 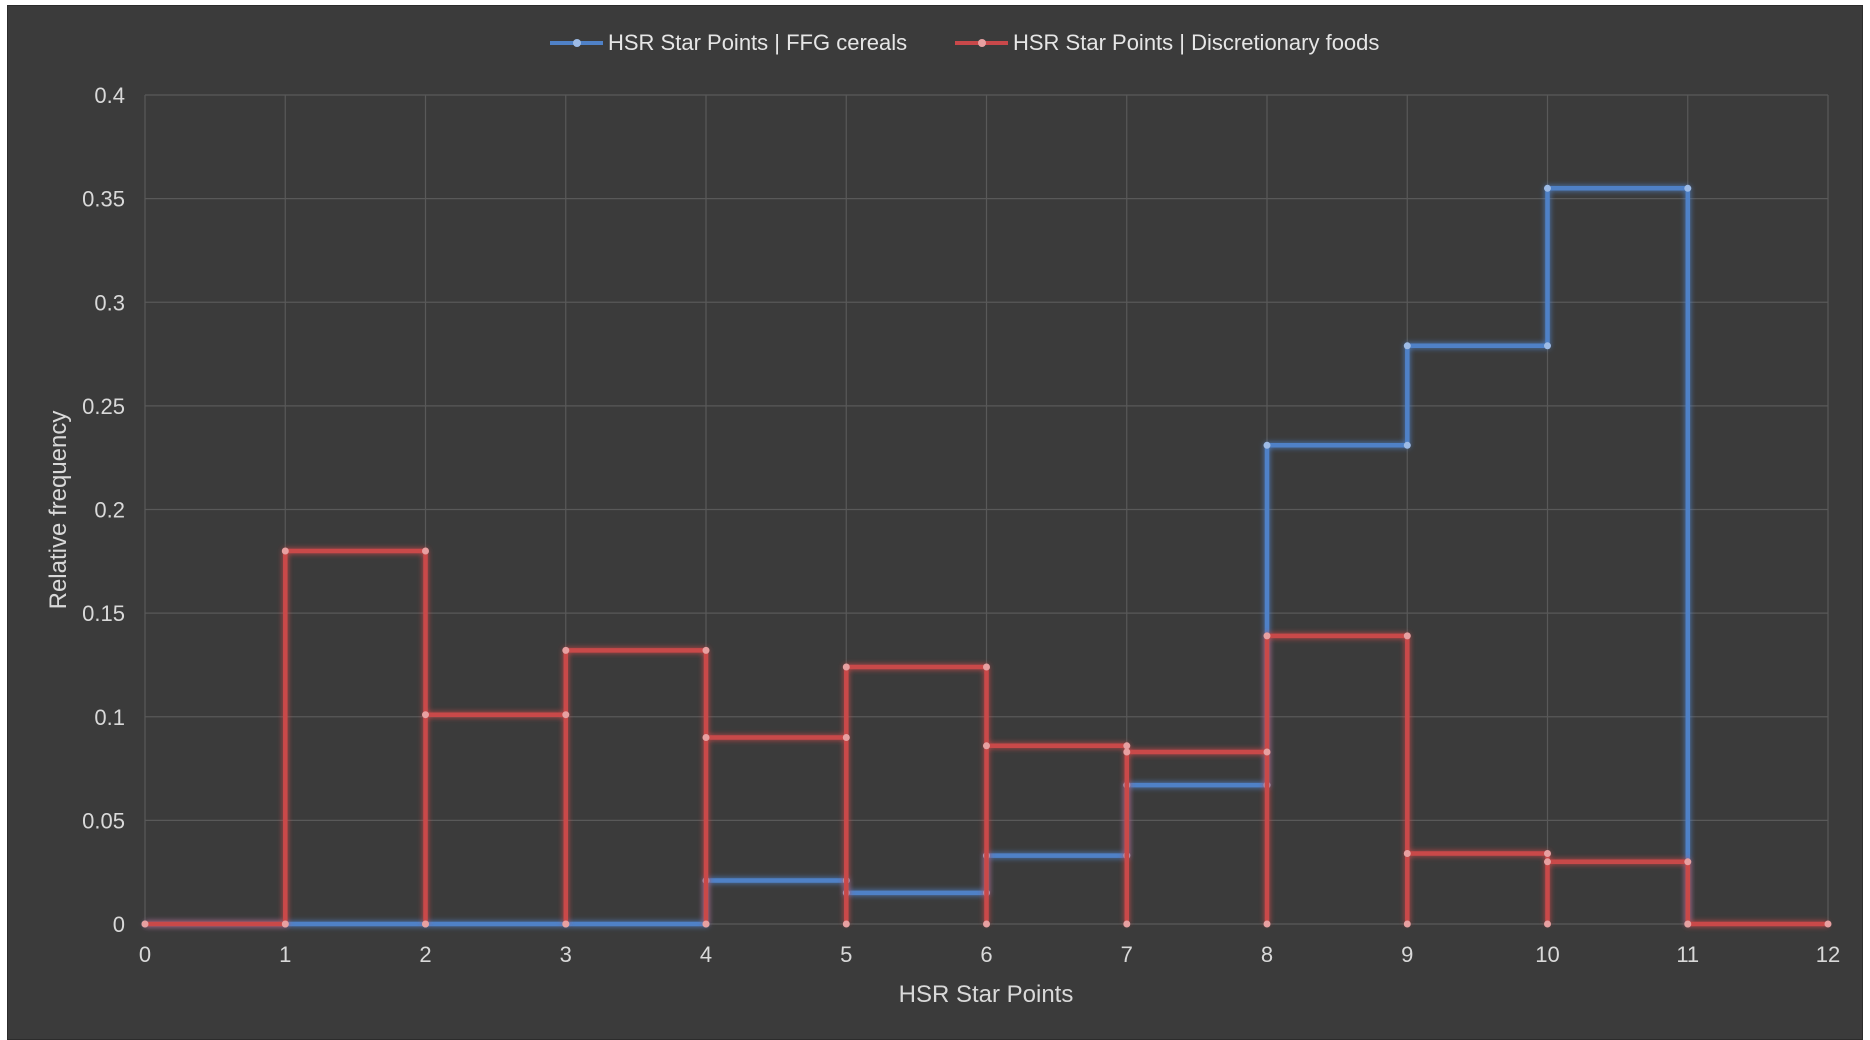 What do you see at coordinates (986, 954) in the screenshot?
I see `x-tick-label: 6` at bounding box center [986, 954].